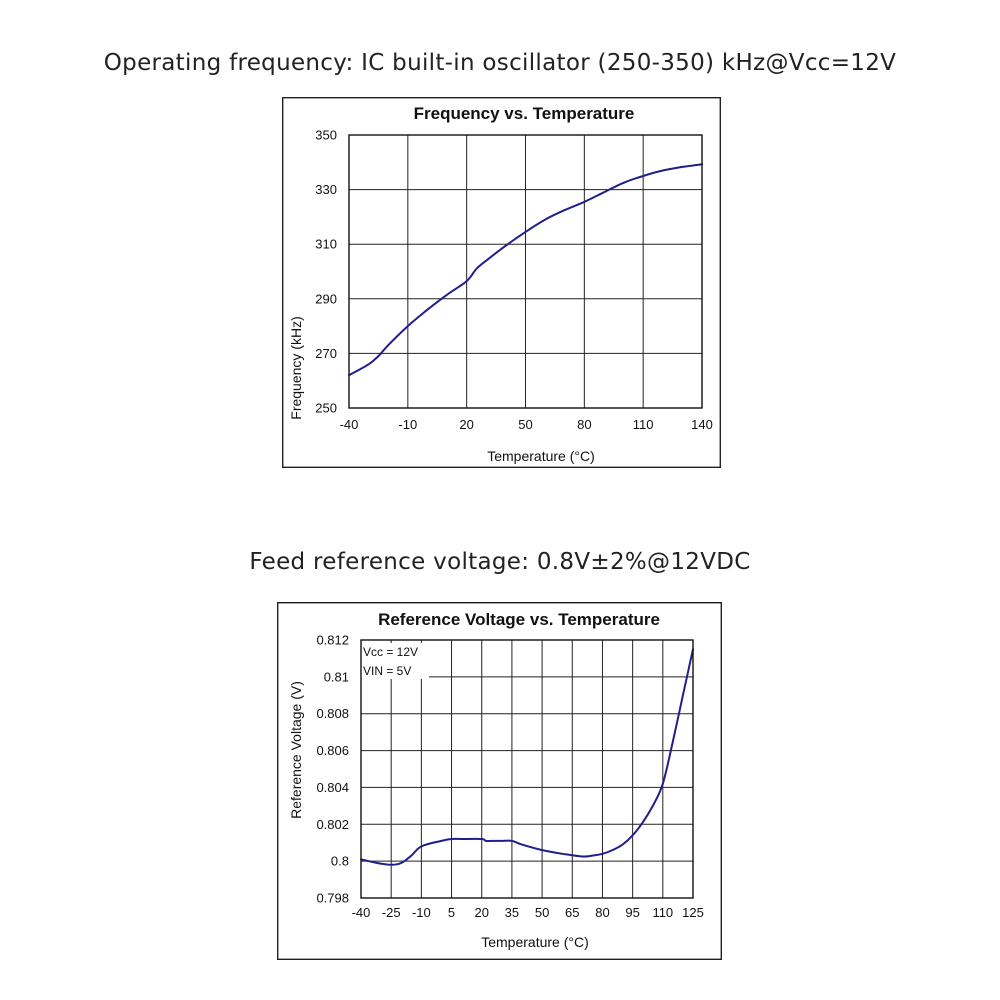 This screenshot has height=1000, width=1000. Describe the element at coordinates (332, 898) in the screenshot. I see `y-tick-label: 0.798` at that location.